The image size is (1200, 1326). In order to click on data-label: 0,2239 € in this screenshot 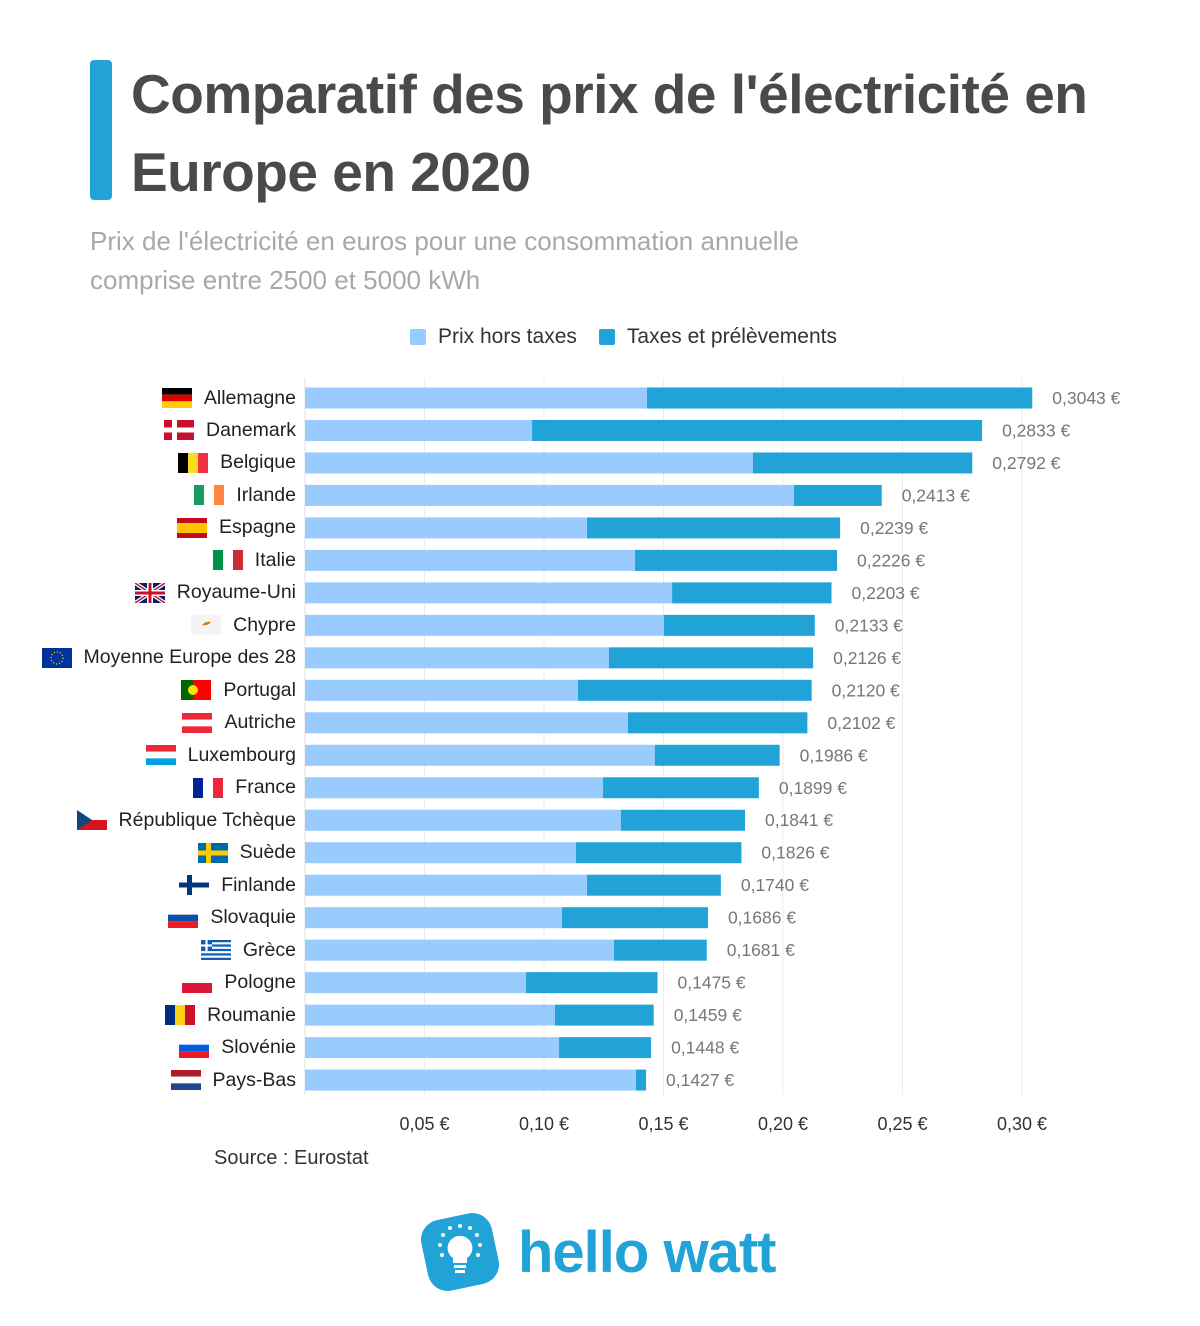, I will do `click(894, 528)`.